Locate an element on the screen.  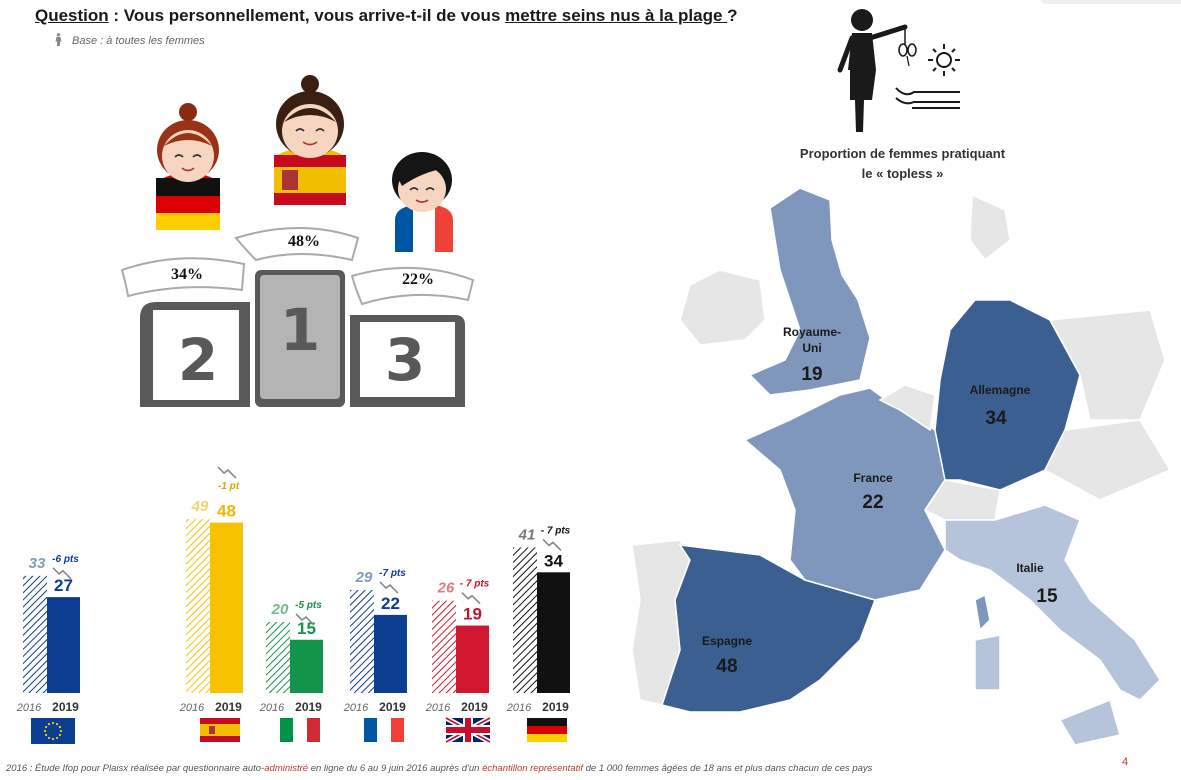
delta-france: -7 pts is located at coordinates (392, 573).